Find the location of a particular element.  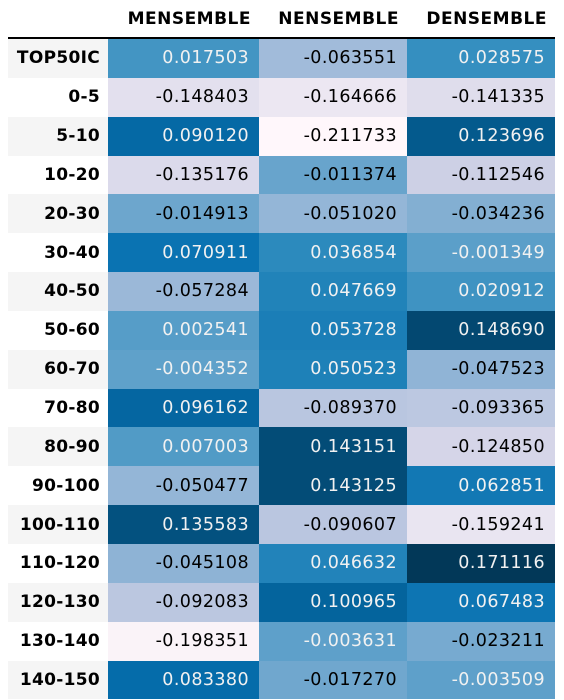

header-row: MENSEMBLE NENSEMBLE DENSEMBLE is located at coordinates (281, 19).